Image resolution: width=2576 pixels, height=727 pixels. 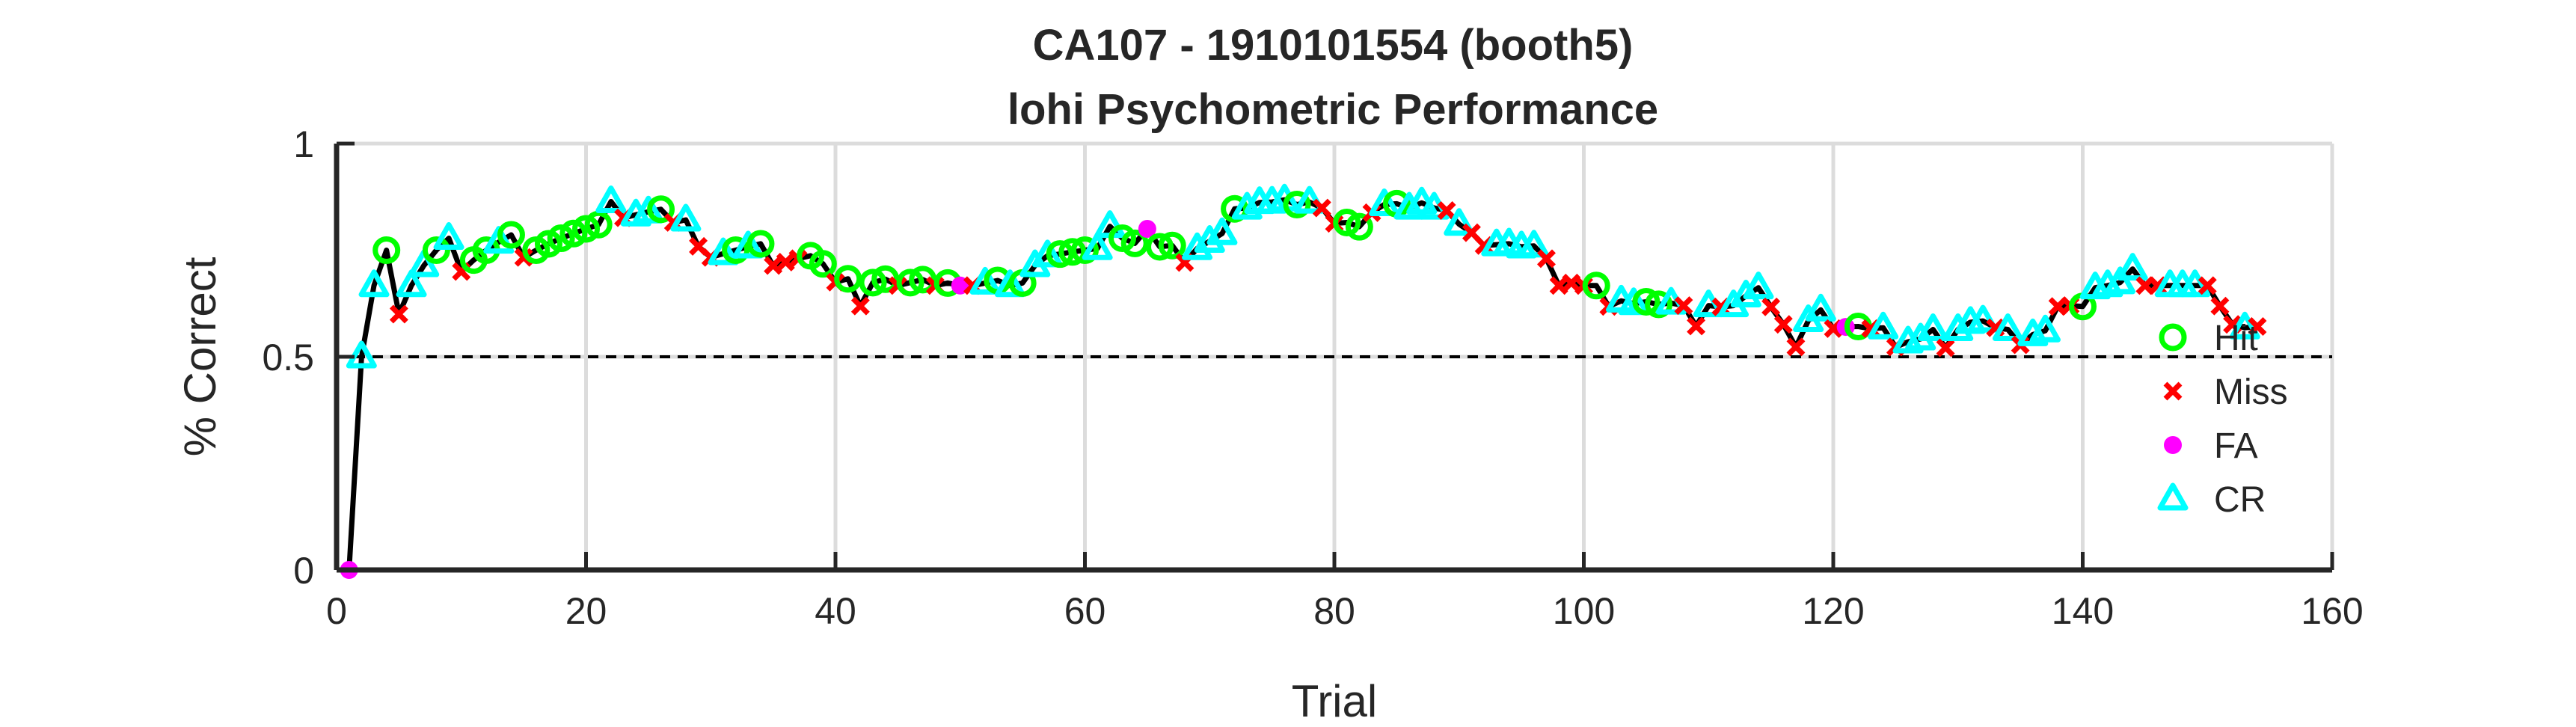 I want to click on legend-item-miss: Miss, so click(x=2225, y=392).